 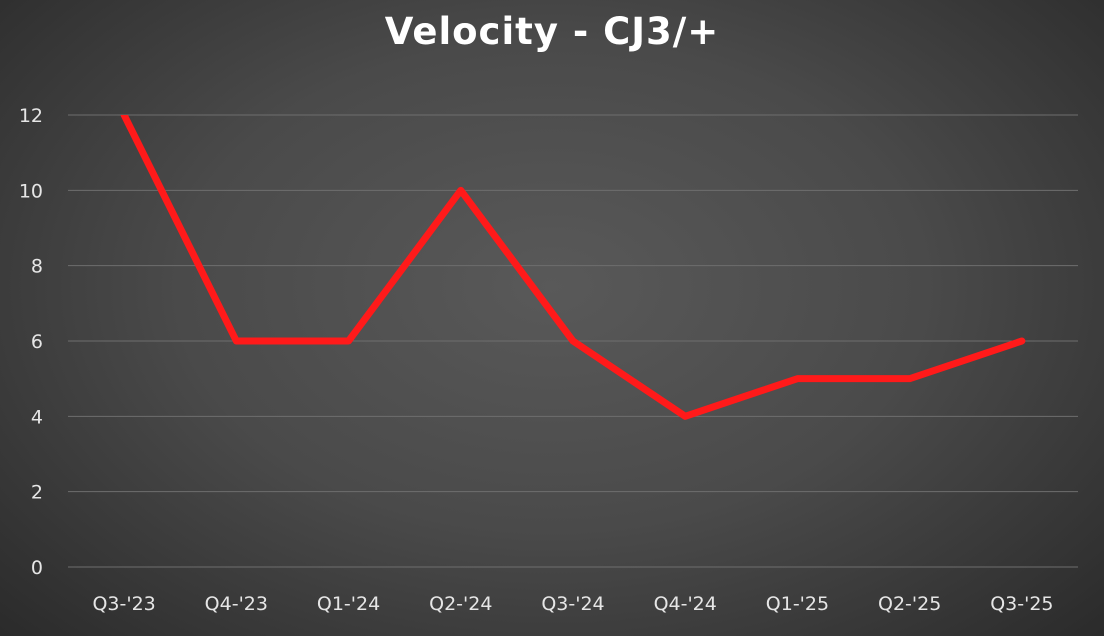 What do you see at coordinates (236, 604) in the screenshot?
I see `x-tick-label: Q4-'23` at bounding box center [236, 604].